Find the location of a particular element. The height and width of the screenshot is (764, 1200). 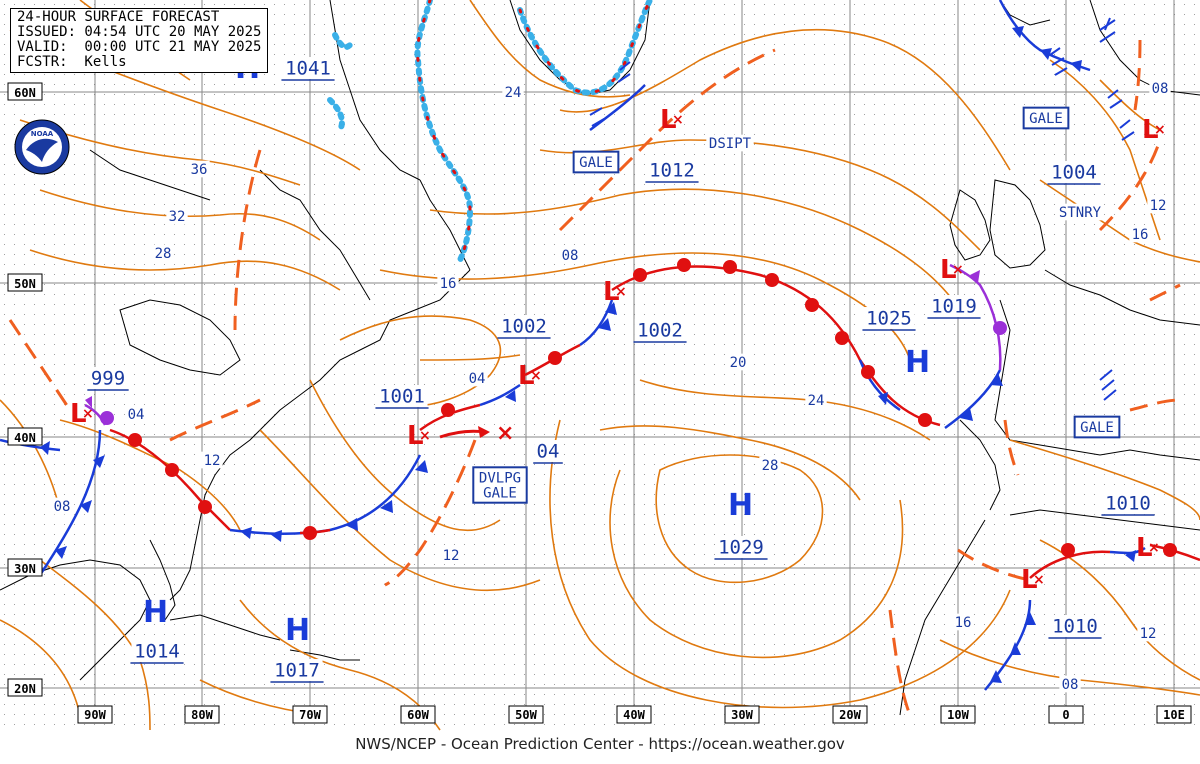

noaa-logo-text: NOAA is located at coordinates (42, 134).